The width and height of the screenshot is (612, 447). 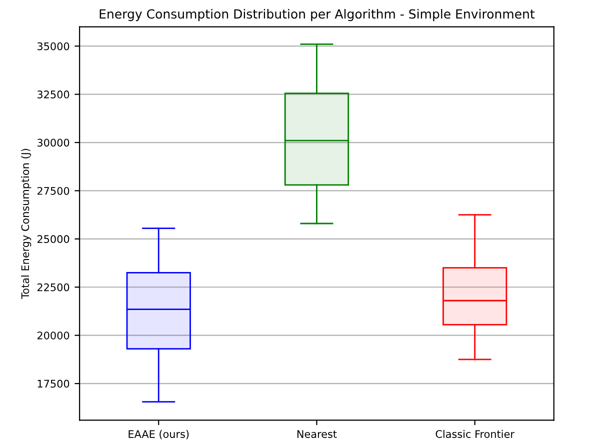 What do you see at coordinates (317, 15) in the screenshot?
I see `chart-title: Energy Consumption Distribution per Algorithm - Simple Environment` at bounding box center [317, 15].